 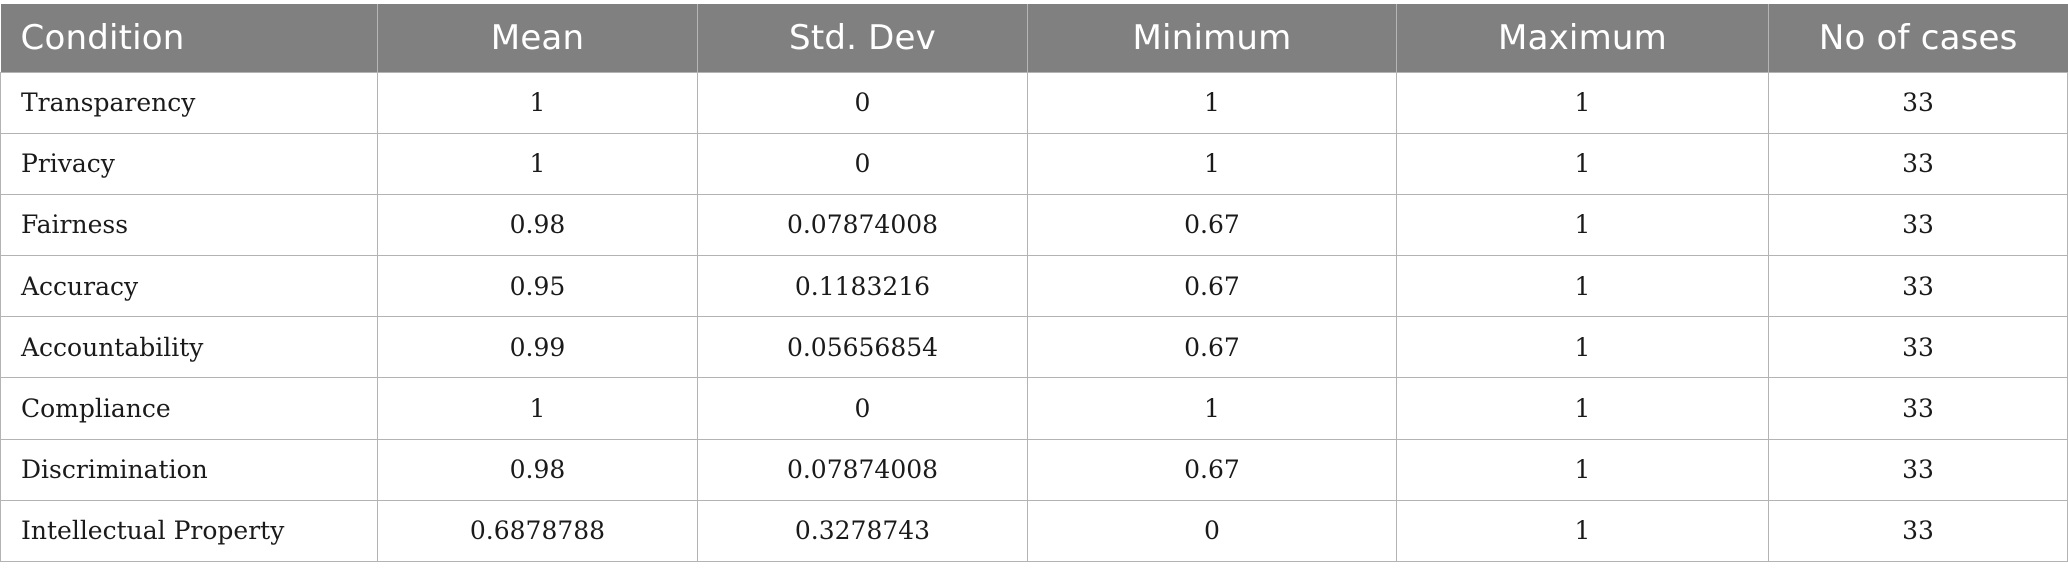 I want to click on header-no-of-cases: No of cases, so click(x=1918, y=38).